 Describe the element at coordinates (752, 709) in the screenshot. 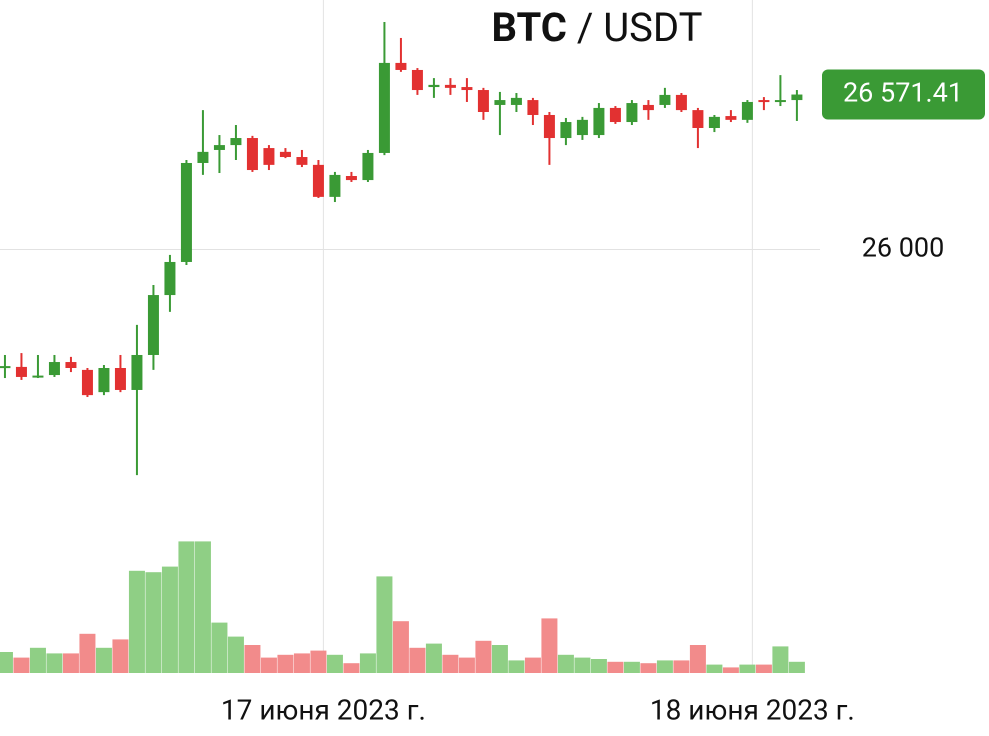

I see `x-tick-label: 18 июня 2023 г.` at that location.